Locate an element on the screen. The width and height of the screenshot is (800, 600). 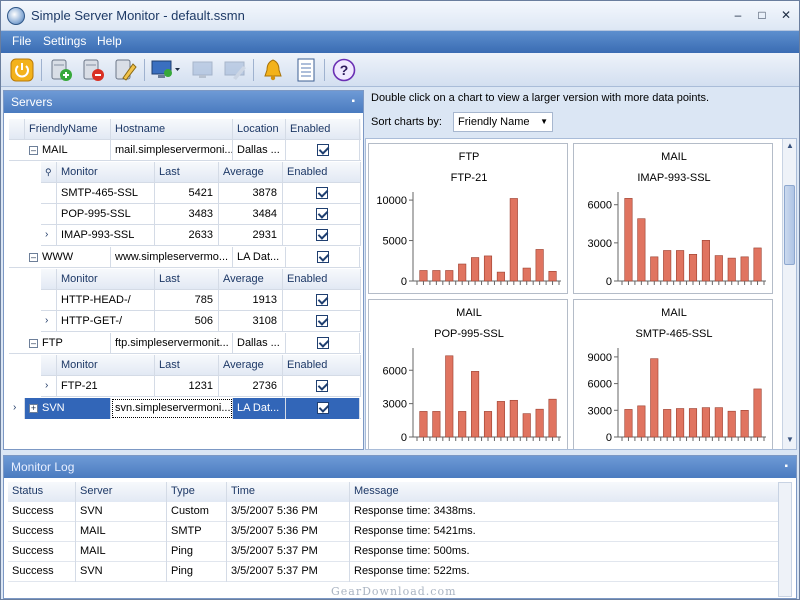
monitor-row: › HTTP-GET-/ 506 3108 is located at coordinates (201, 321).